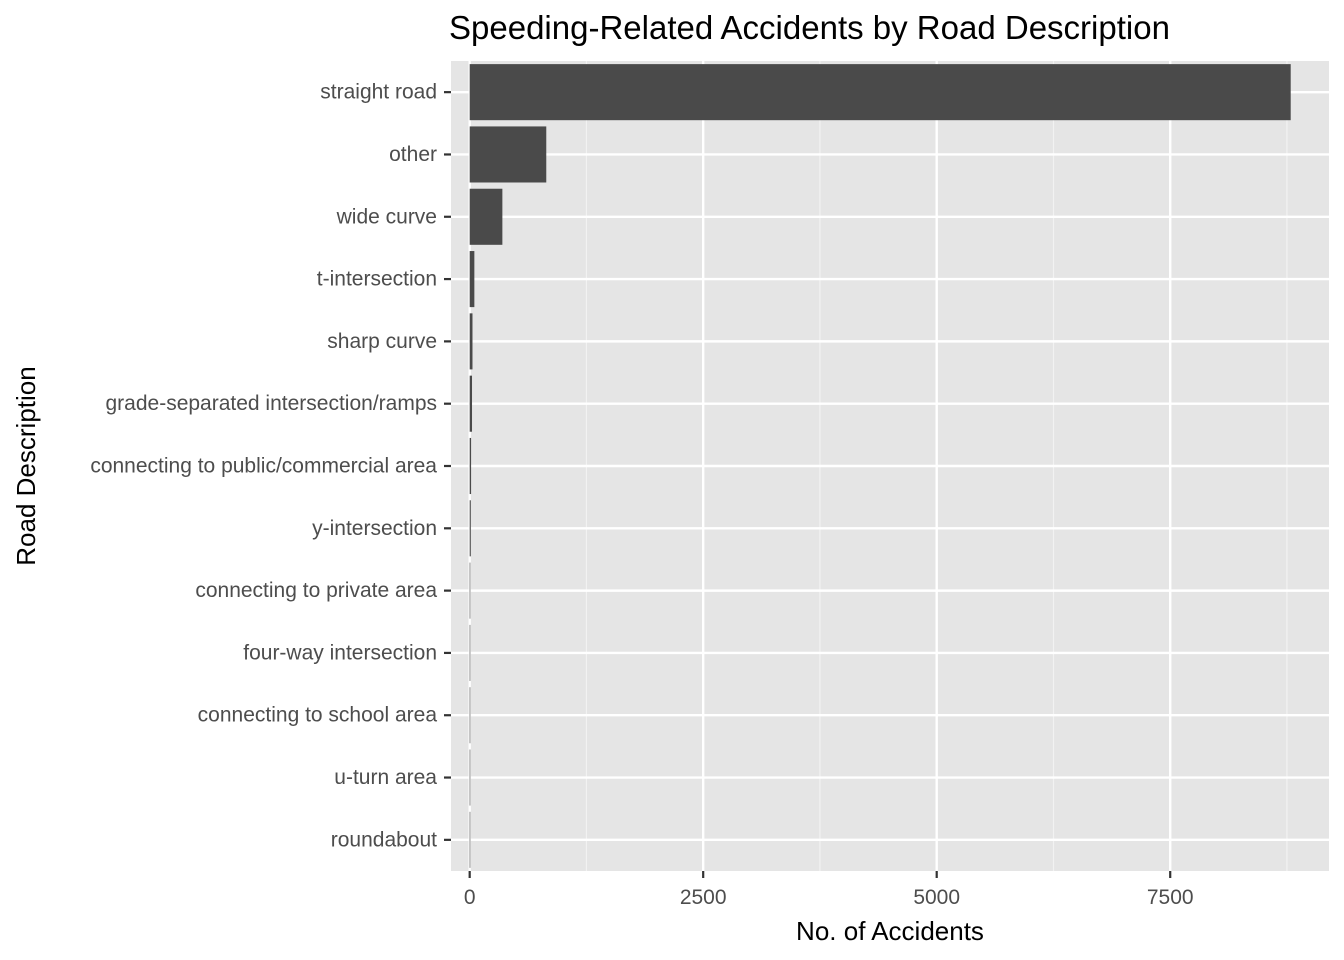  Describe the element at coordinates (471, 403) in the screenshot. I see `bar-grade-separated-intersection-ramps` at that location.